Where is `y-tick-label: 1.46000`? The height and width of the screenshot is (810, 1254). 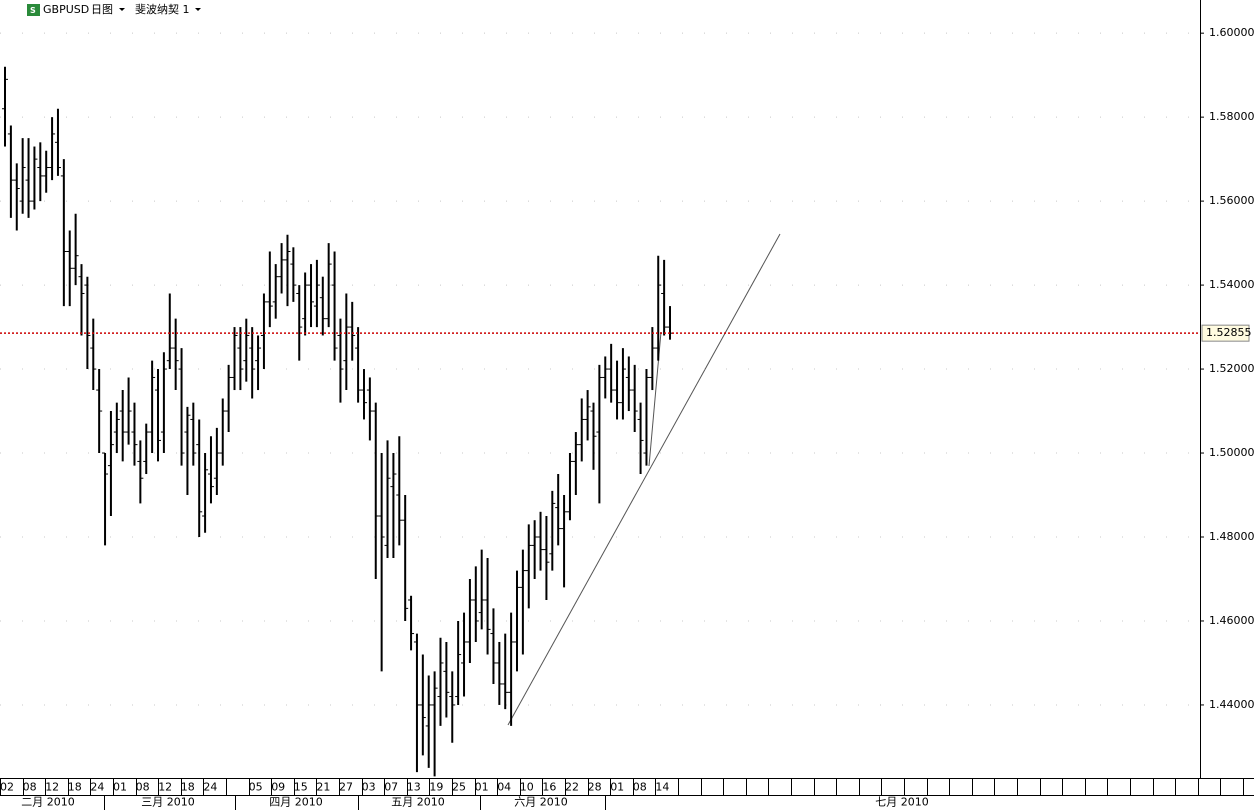 y-tick-label: 1.46000 is located at coordinates (1231, 620).